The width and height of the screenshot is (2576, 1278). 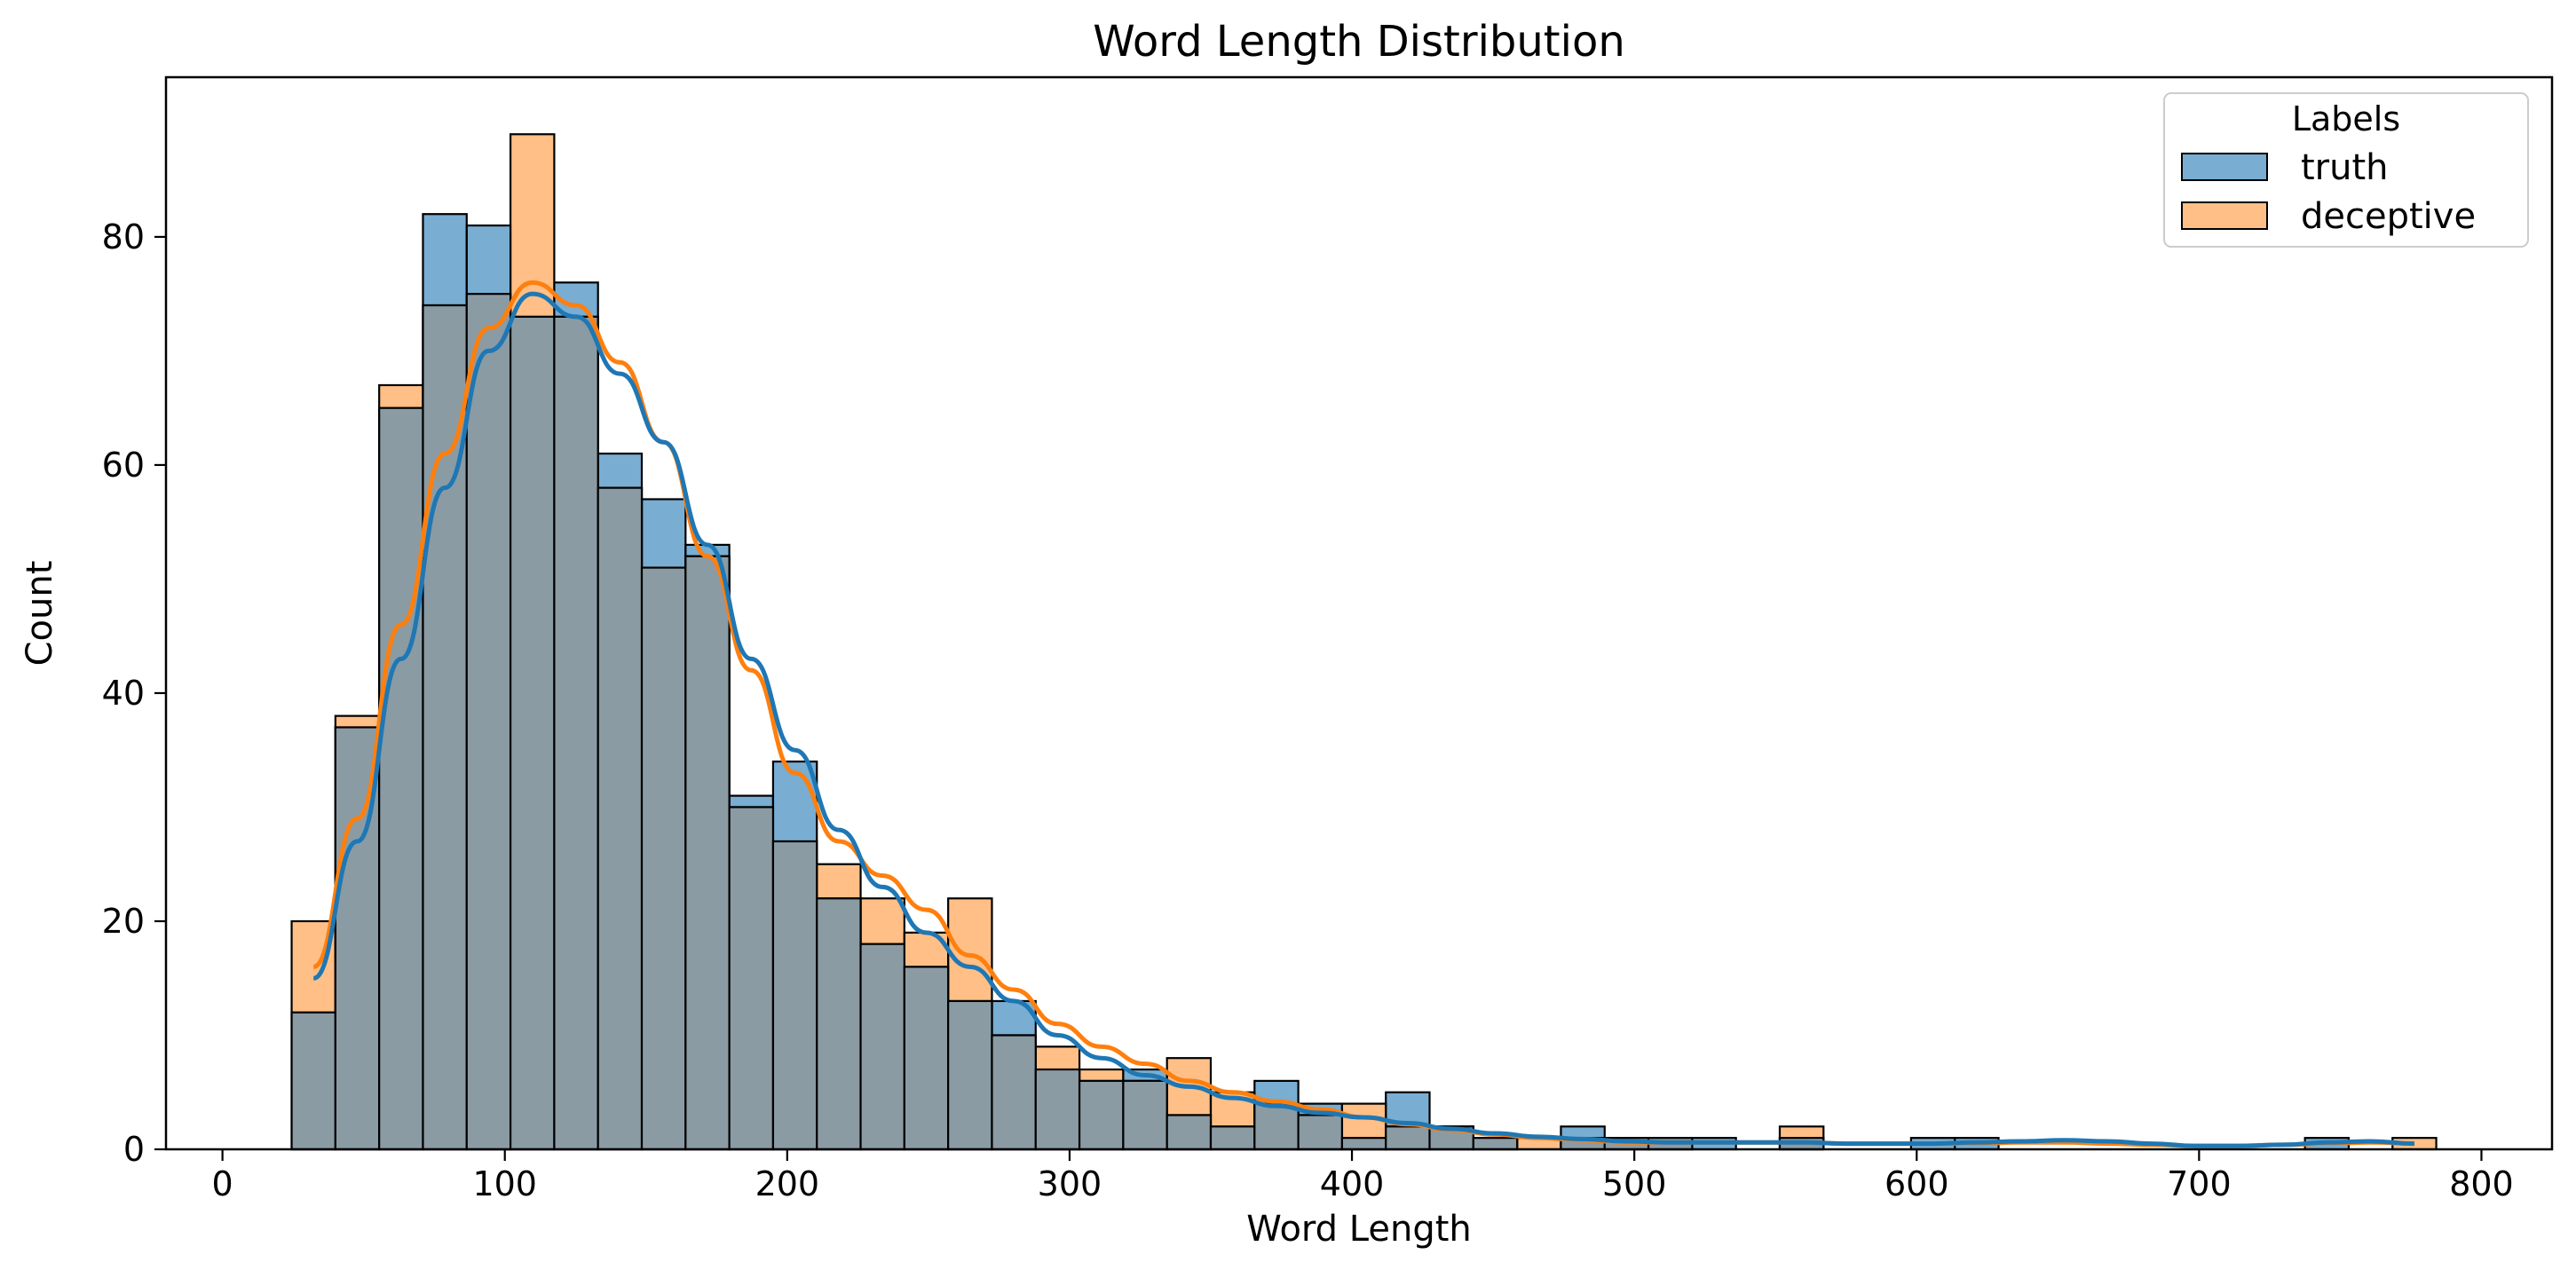 What do you see at coordinates (2224, 215) in the screenshot?
I see `legend-swatch-deceptive` at bounding box center [2224, 215].